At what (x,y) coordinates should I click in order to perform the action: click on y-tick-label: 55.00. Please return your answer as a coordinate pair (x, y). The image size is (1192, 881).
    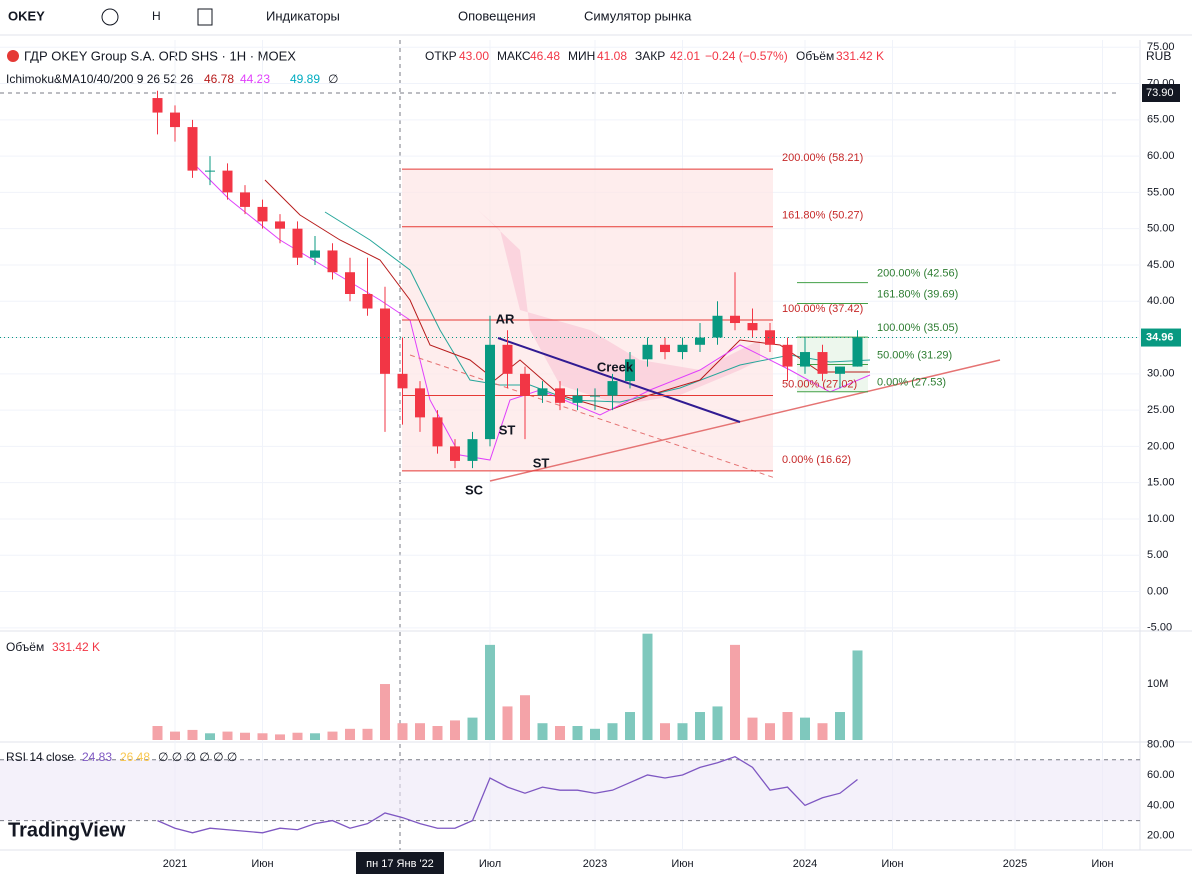
    Looking at the image, I should click on (1161, 192).